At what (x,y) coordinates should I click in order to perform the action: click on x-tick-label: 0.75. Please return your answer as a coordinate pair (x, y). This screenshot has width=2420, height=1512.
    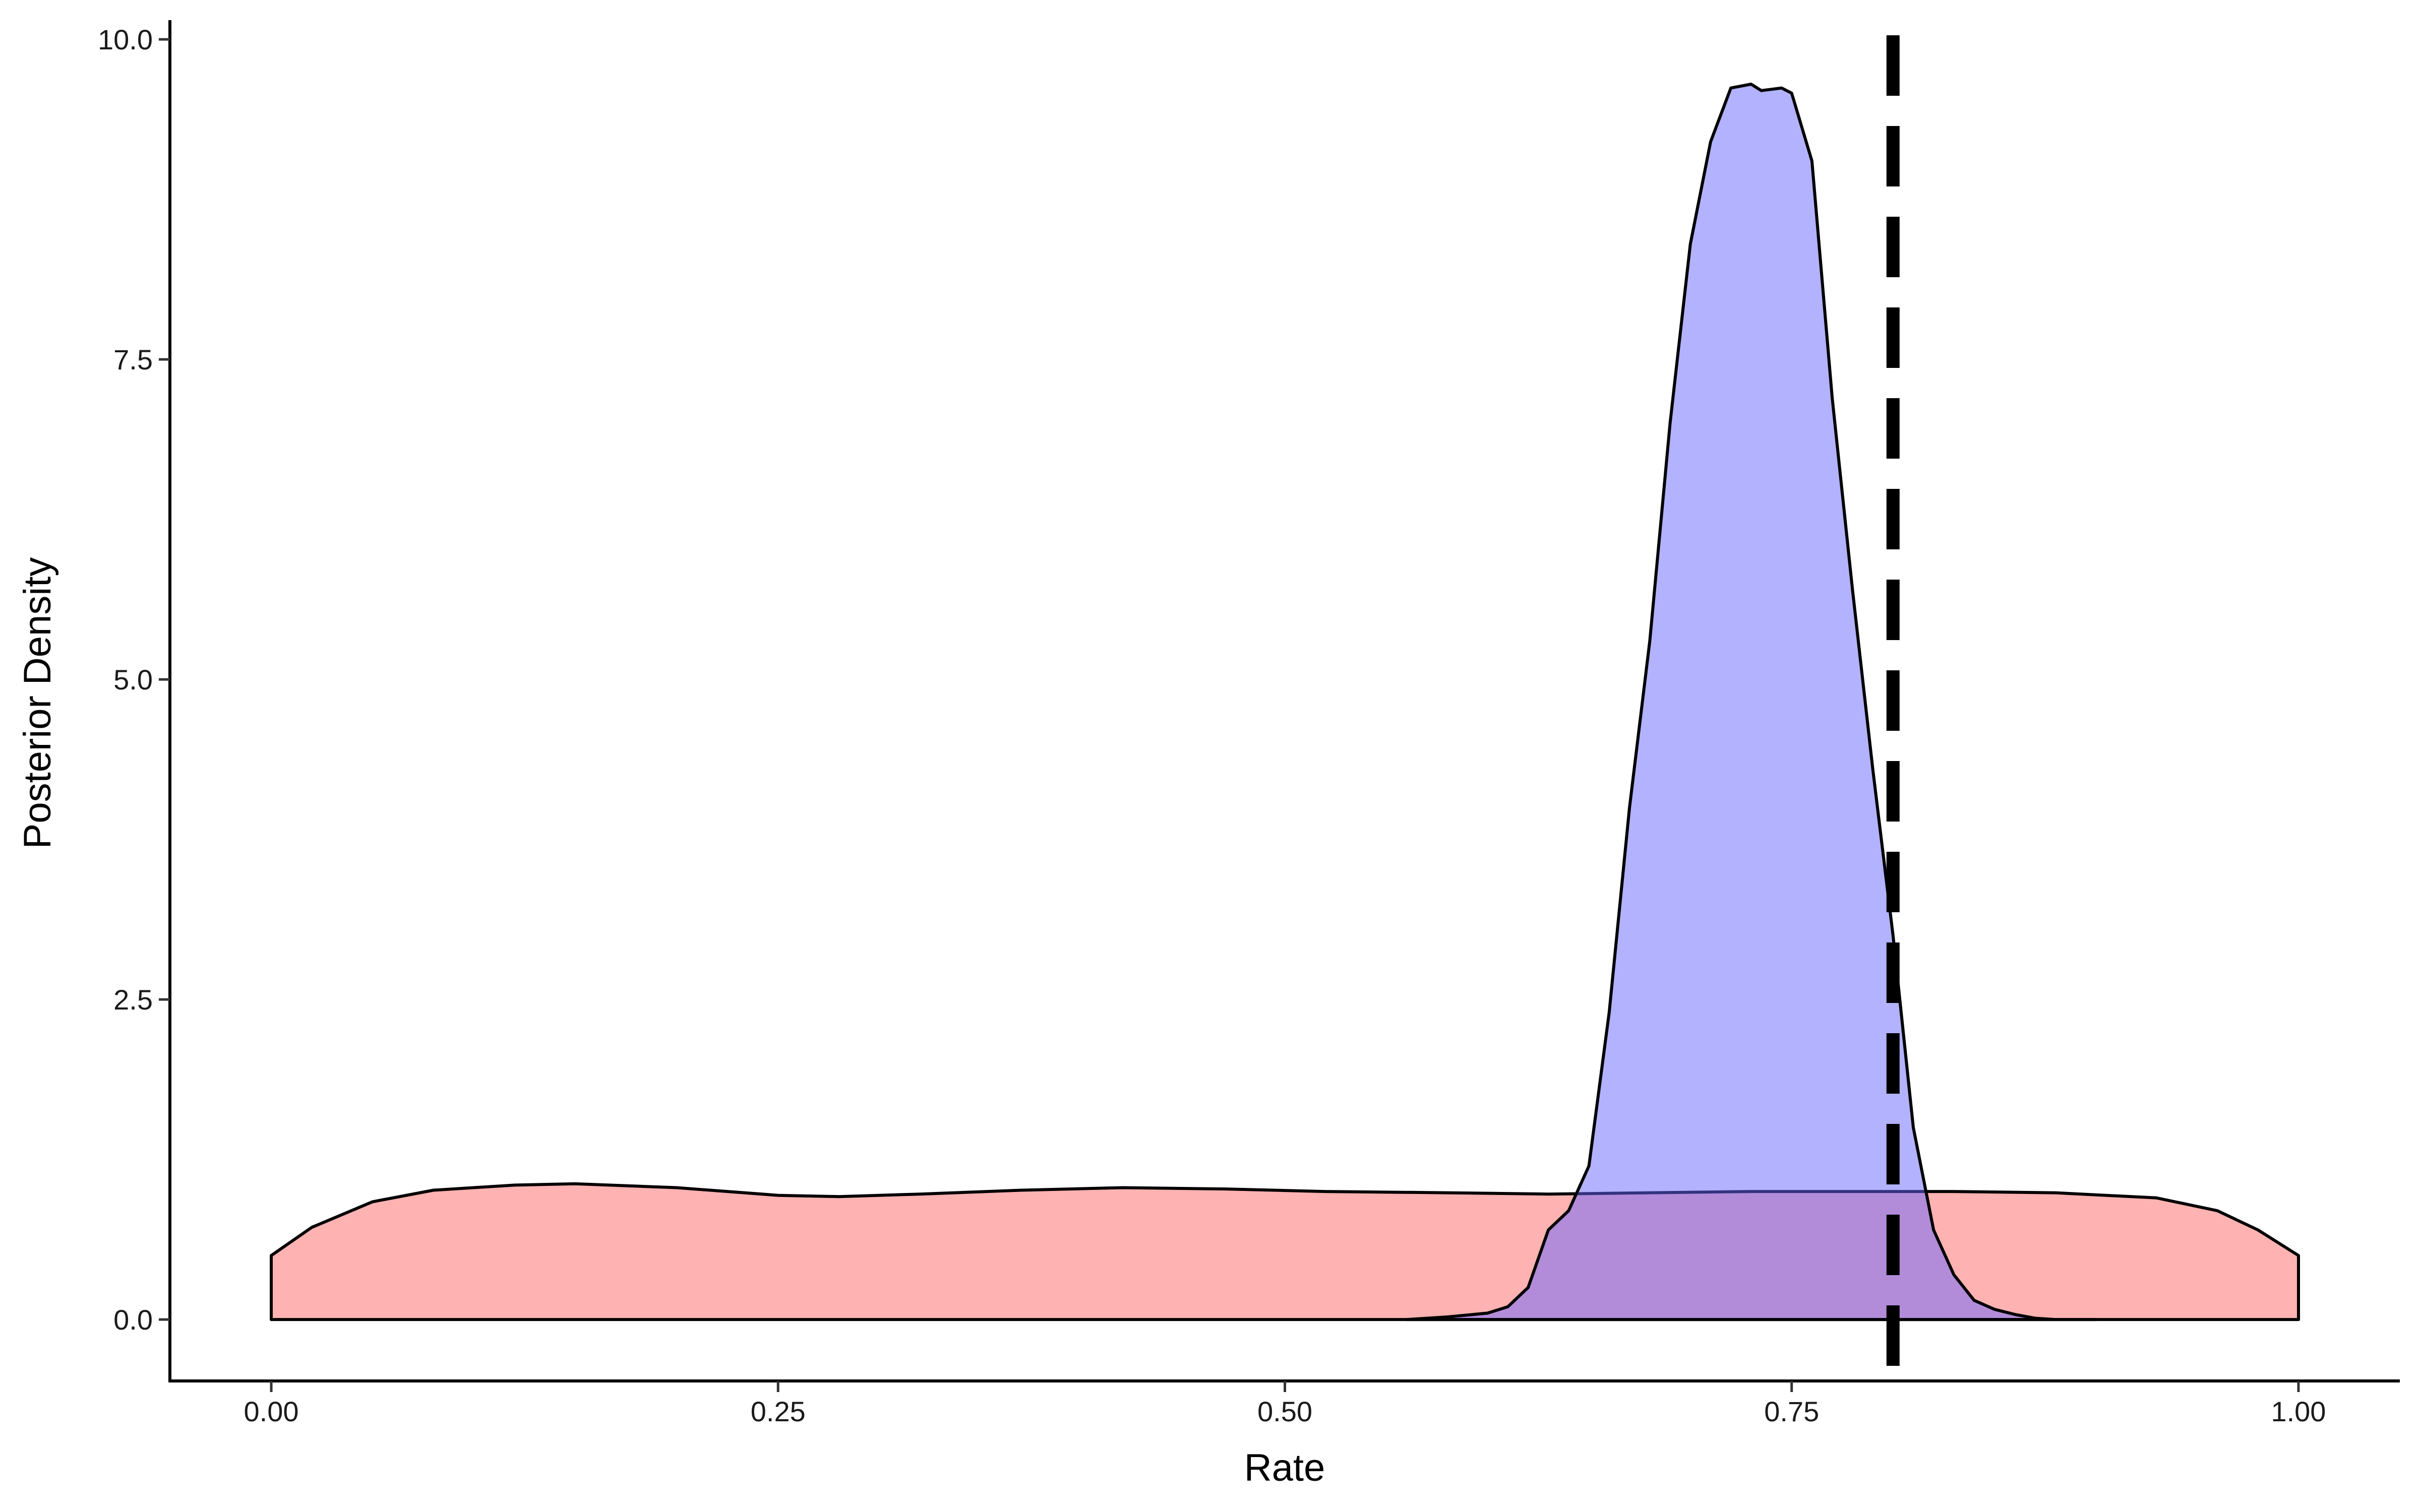
    Looking at the image, I should click on (1791, 1411).